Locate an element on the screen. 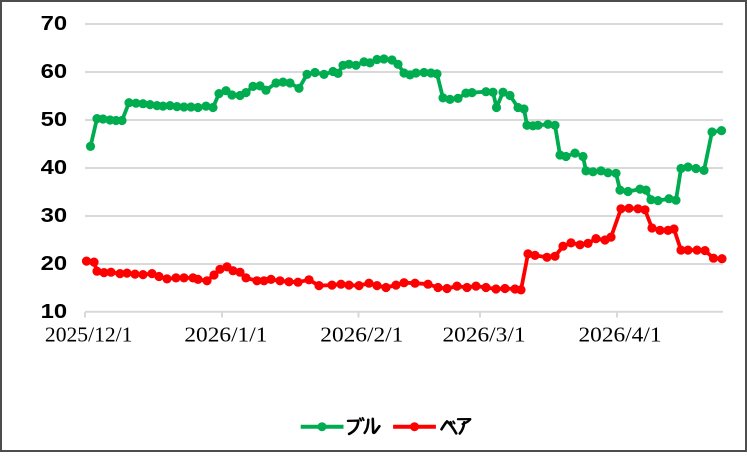 The image size is (747, 457). svg-text: 50 is located at coordinates (54, 120).